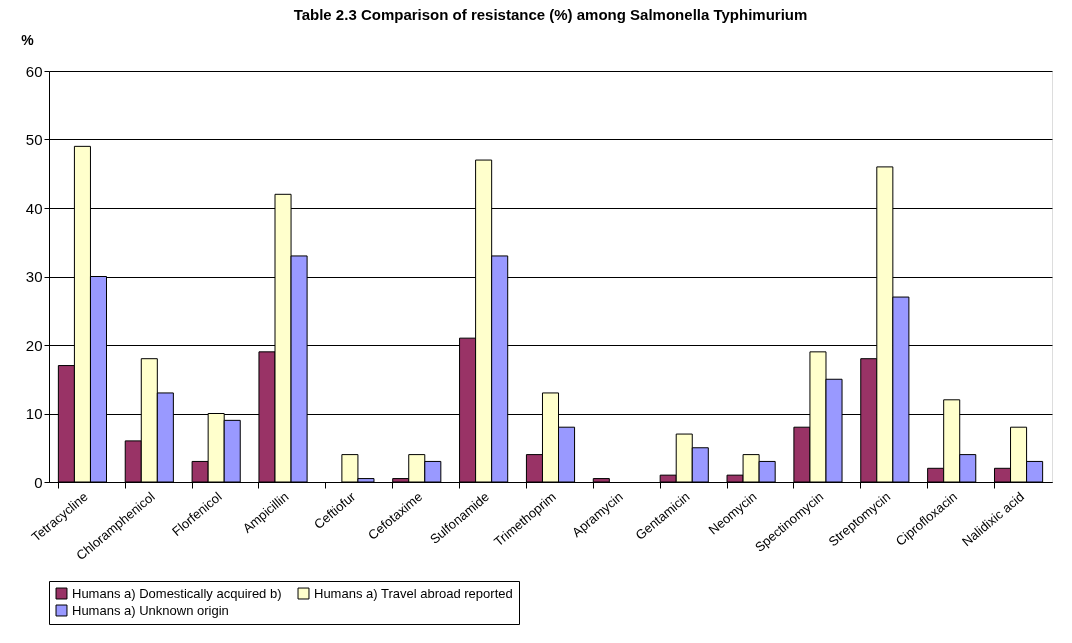 Image resolution: width=1072 pixels, height=643 pixels. I want to click on y-tick-label: 40, so click(34, 208).